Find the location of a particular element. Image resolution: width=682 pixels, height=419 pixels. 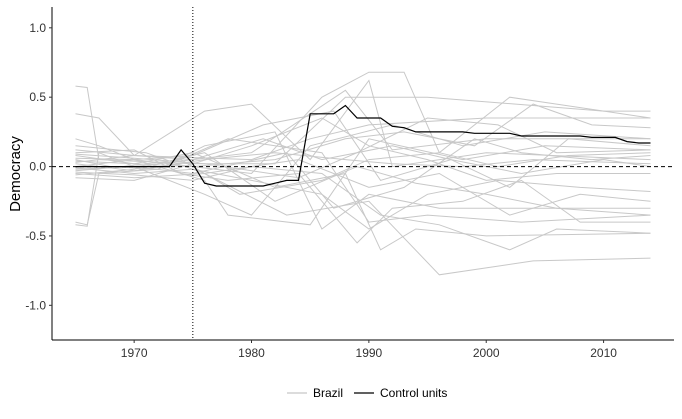

y-tick-label: -0.5 is located at coordinates (35, 236).